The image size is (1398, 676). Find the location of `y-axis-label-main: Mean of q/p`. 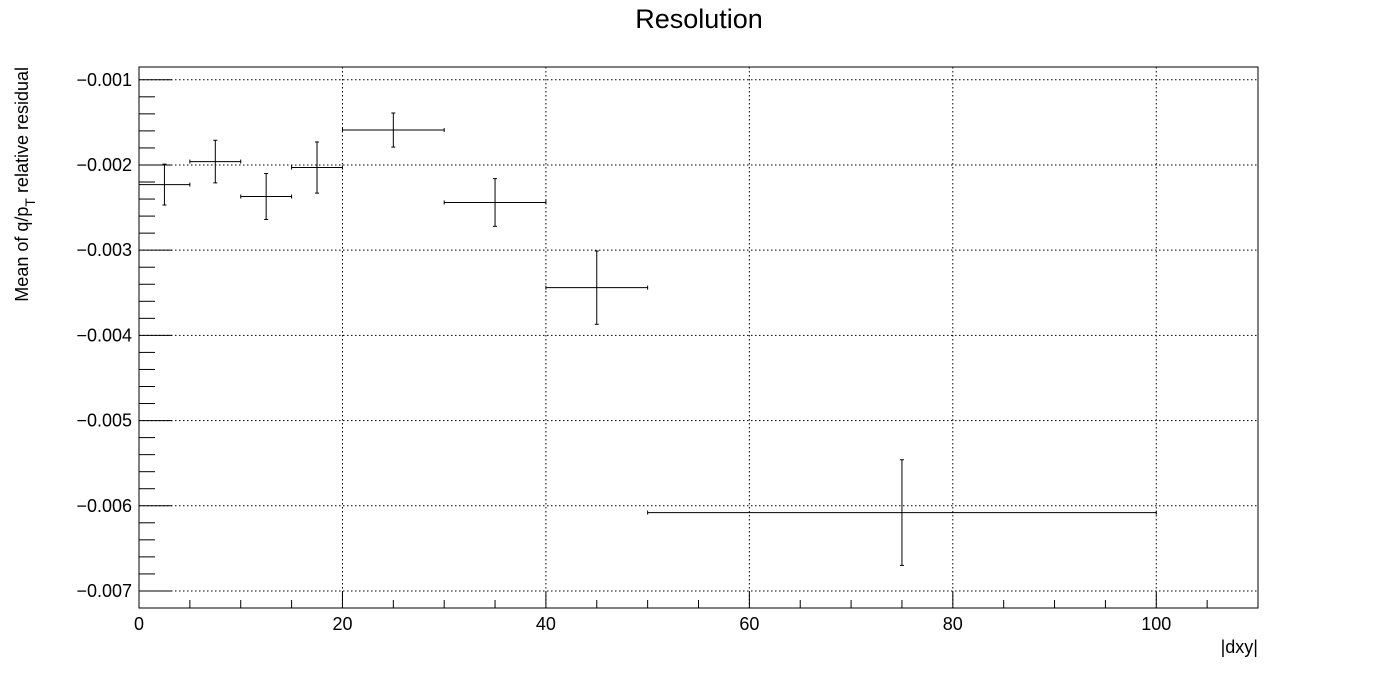

y-axis-label-main: Mean of q/p is located at coordinates (22, 254).